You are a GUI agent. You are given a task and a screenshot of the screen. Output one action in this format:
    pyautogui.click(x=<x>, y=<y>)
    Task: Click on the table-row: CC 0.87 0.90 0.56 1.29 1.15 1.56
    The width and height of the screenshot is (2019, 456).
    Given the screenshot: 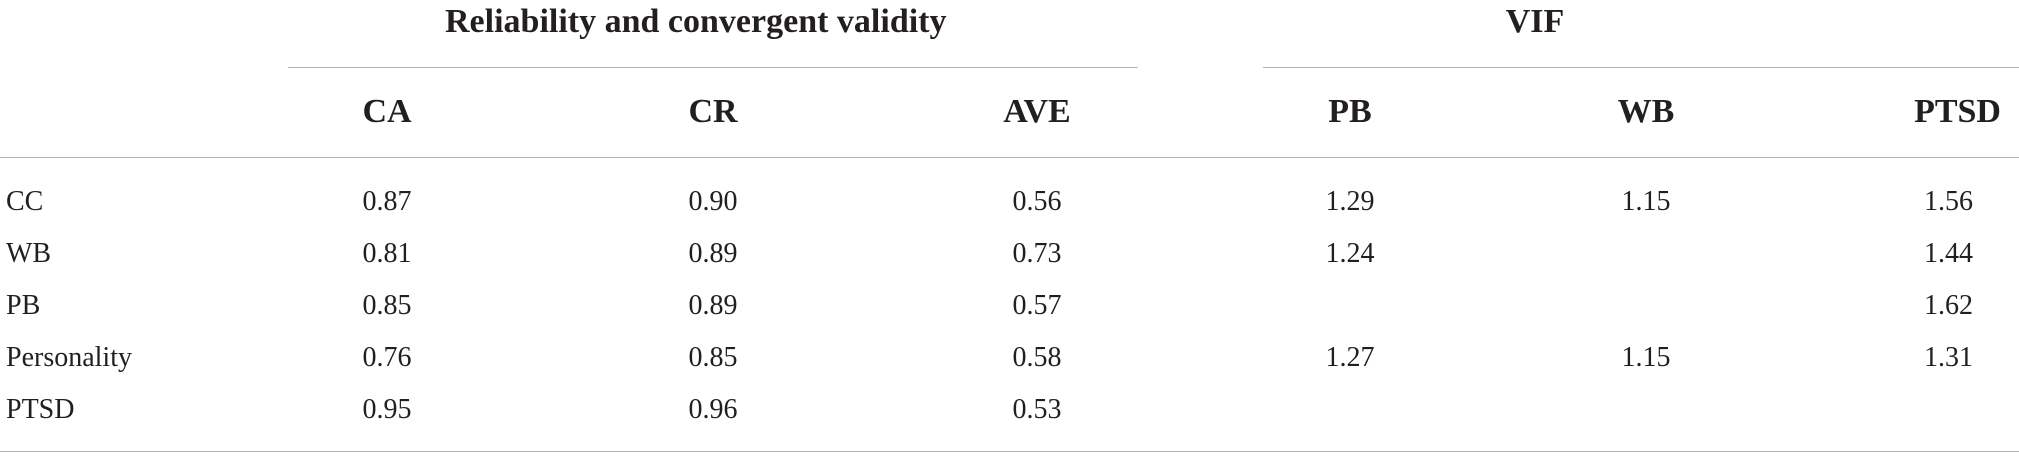 What is the action you would take?
    pyautogui.click(x=1009, y=208)
    